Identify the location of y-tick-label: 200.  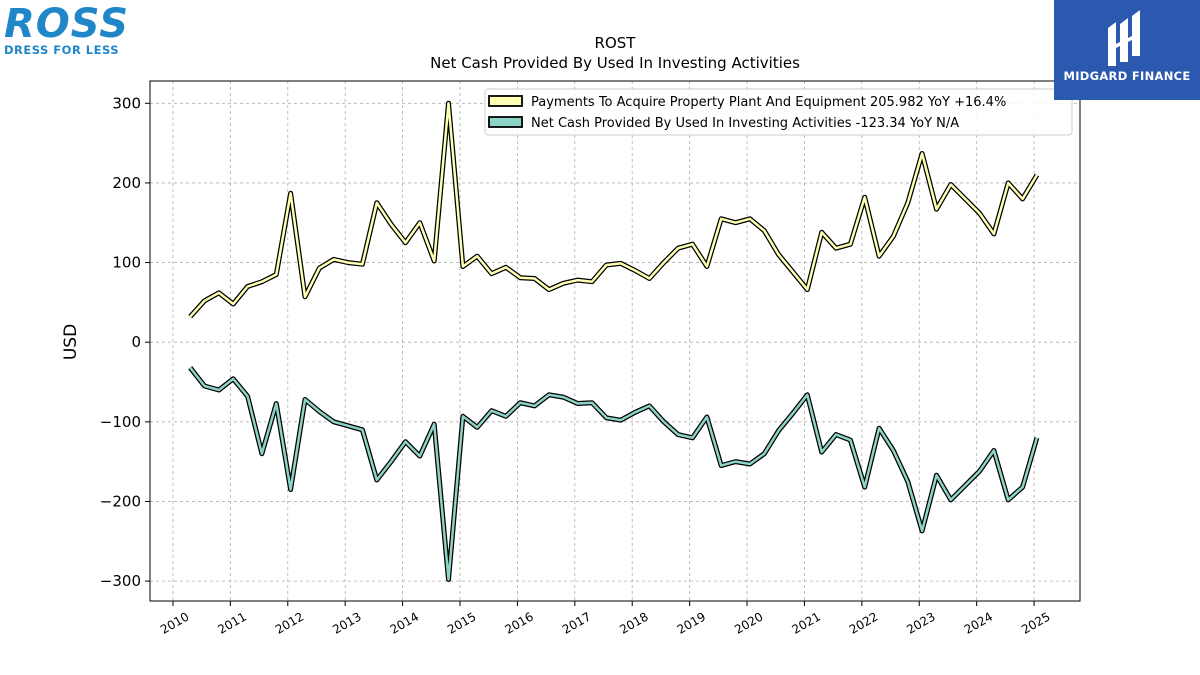
(126, 183).